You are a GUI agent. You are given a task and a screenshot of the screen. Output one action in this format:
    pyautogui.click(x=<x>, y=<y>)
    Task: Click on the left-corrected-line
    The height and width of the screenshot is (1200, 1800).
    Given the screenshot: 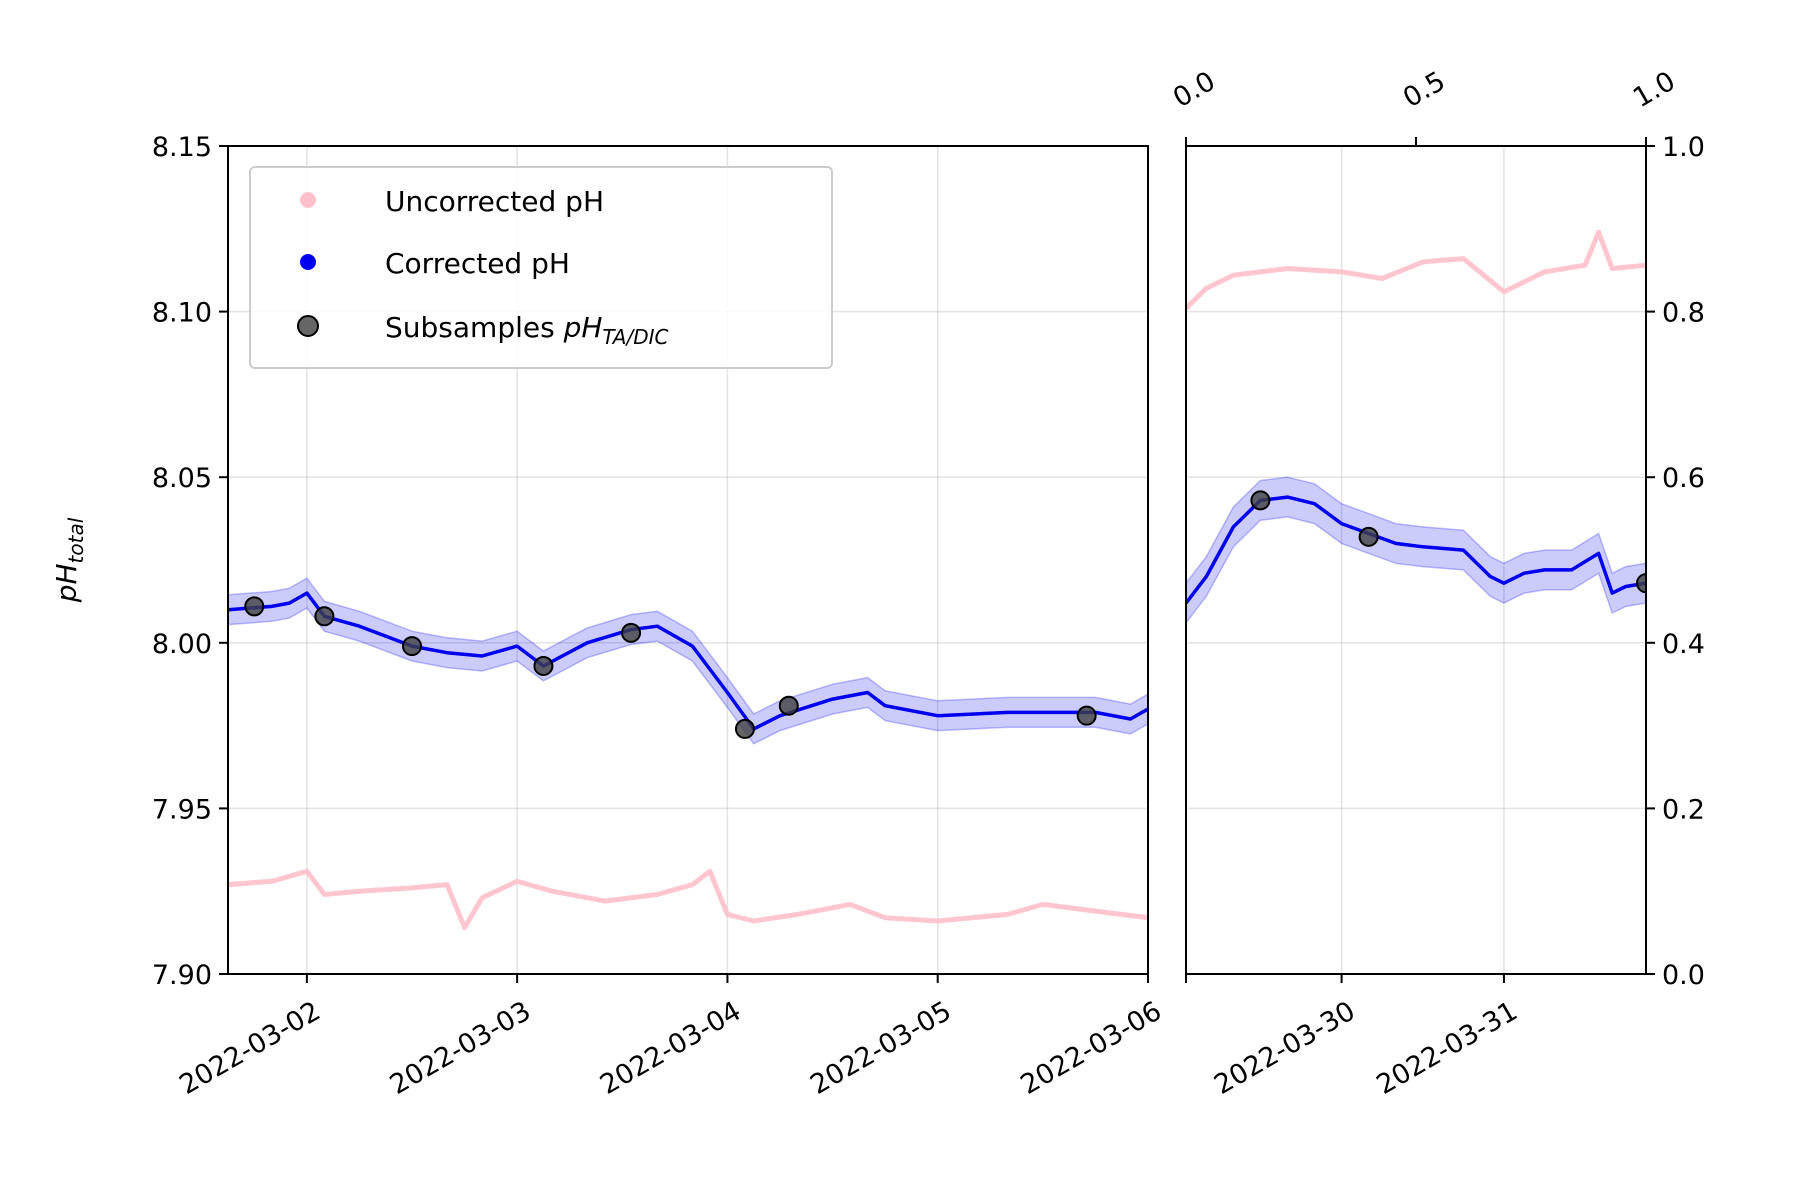 What is the action you would take?
    pyautogui.click(x=688, y=661)
    